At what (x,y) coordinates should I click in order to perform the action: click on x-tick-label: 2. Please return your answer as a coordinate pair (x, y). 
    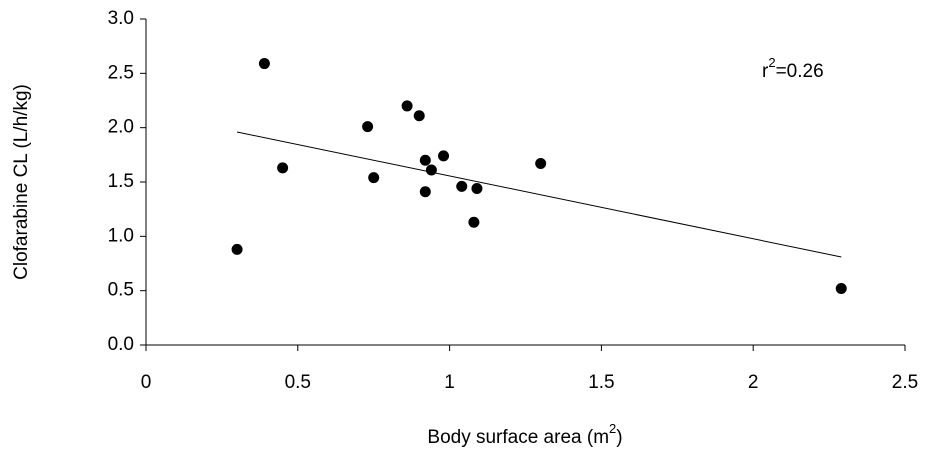
    Looking at the image, I should click on (753, 382).